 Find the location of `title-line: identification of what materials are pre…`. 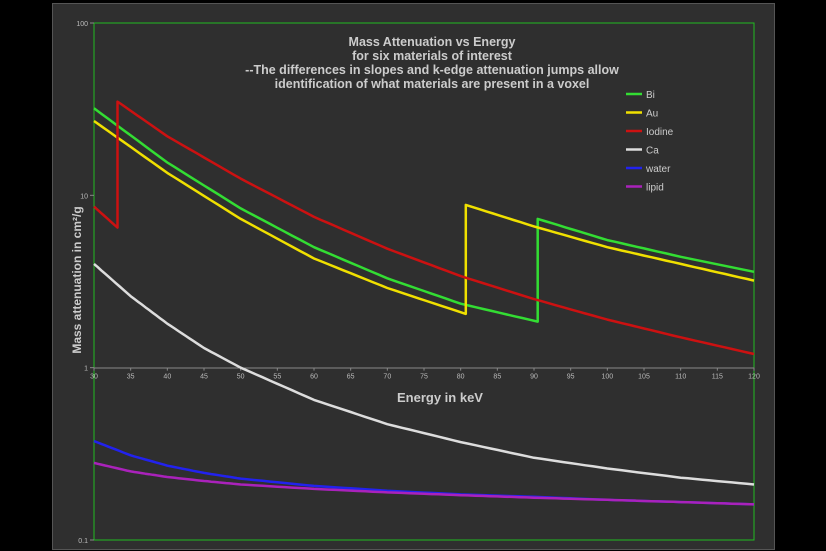

title-line: identification of what materials are pre… is located at coordinates (432, 84).